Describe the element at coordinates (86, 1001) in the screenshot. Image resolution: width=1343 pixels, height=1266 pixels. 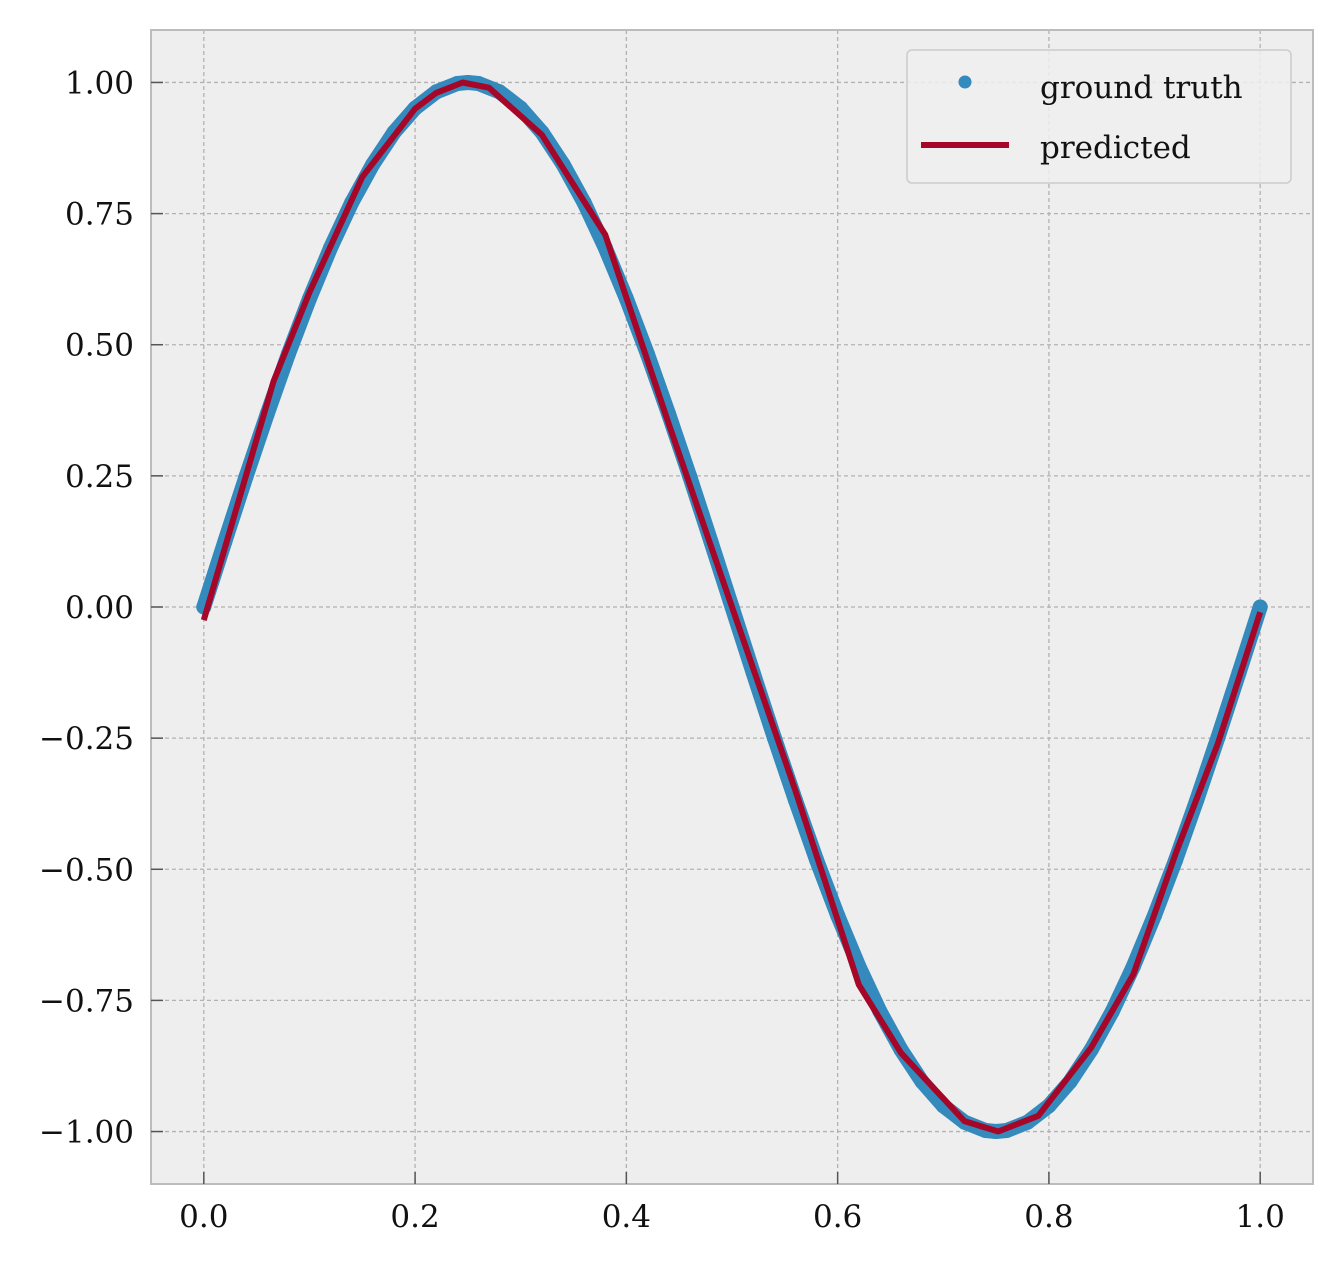
I see `y-tick-label: −0.75` at that location.